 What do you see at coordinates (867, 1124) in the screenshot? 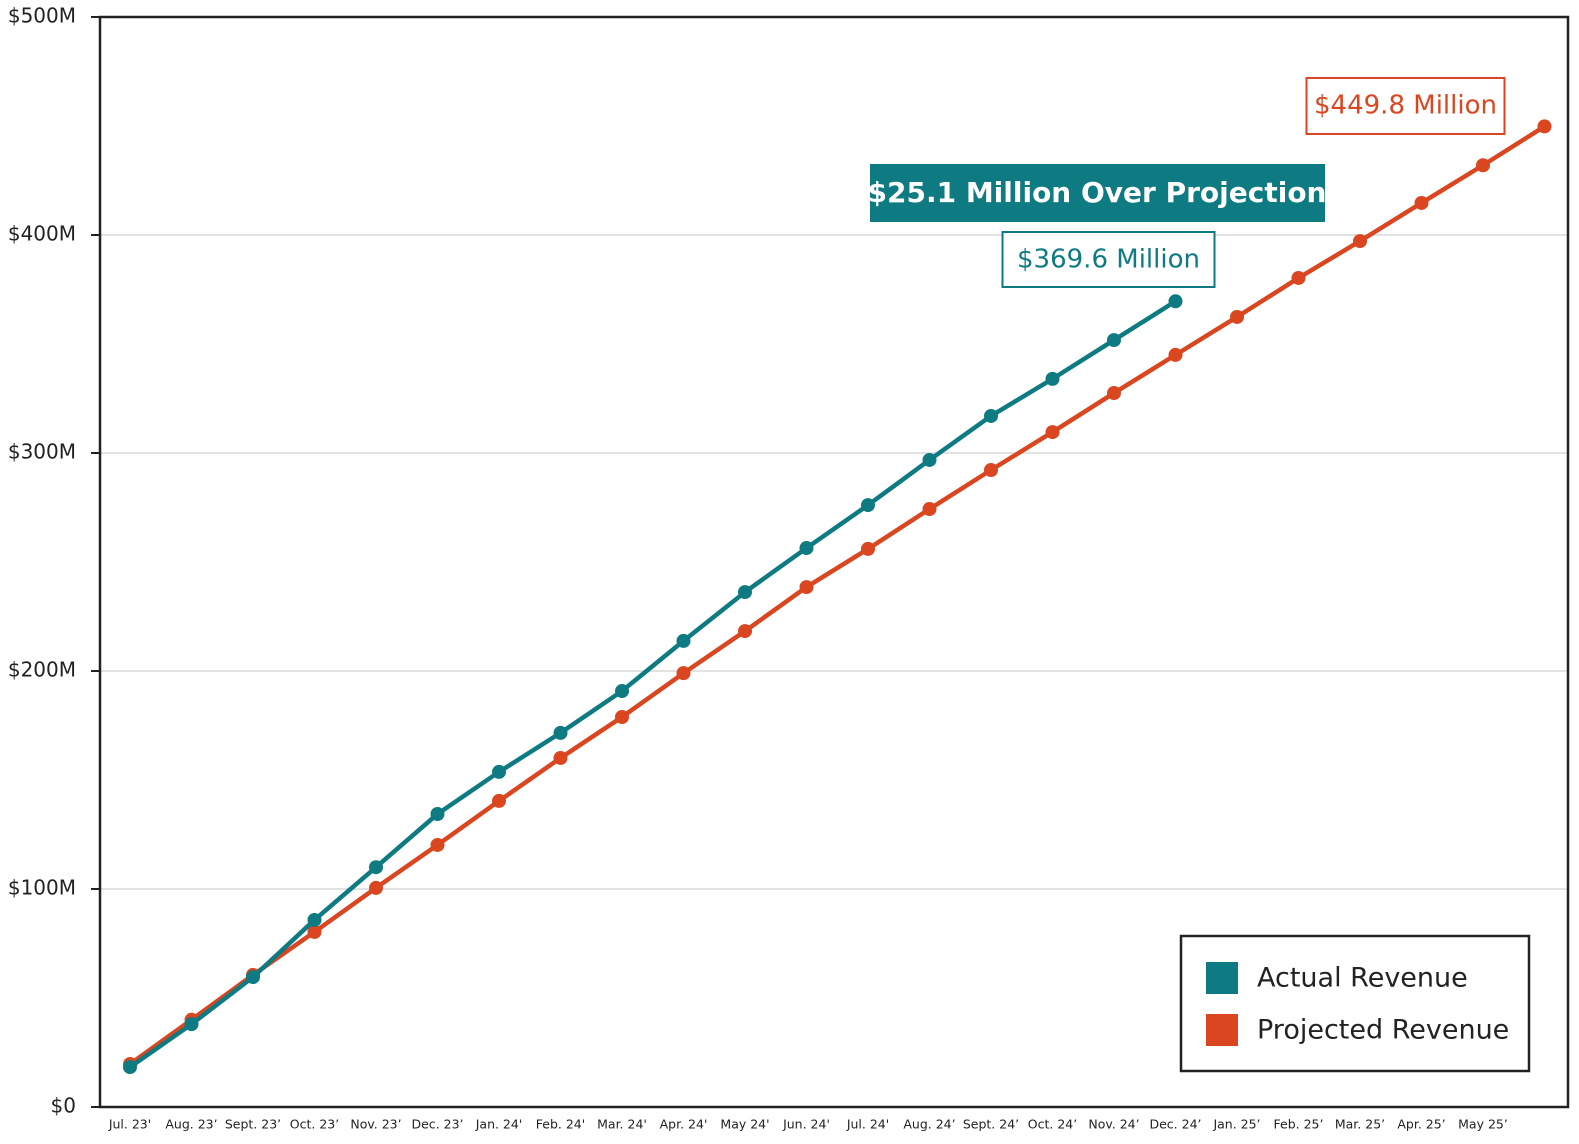
I see `x-tick-label: Jul. 24'` at bounding box center [867, 1124].